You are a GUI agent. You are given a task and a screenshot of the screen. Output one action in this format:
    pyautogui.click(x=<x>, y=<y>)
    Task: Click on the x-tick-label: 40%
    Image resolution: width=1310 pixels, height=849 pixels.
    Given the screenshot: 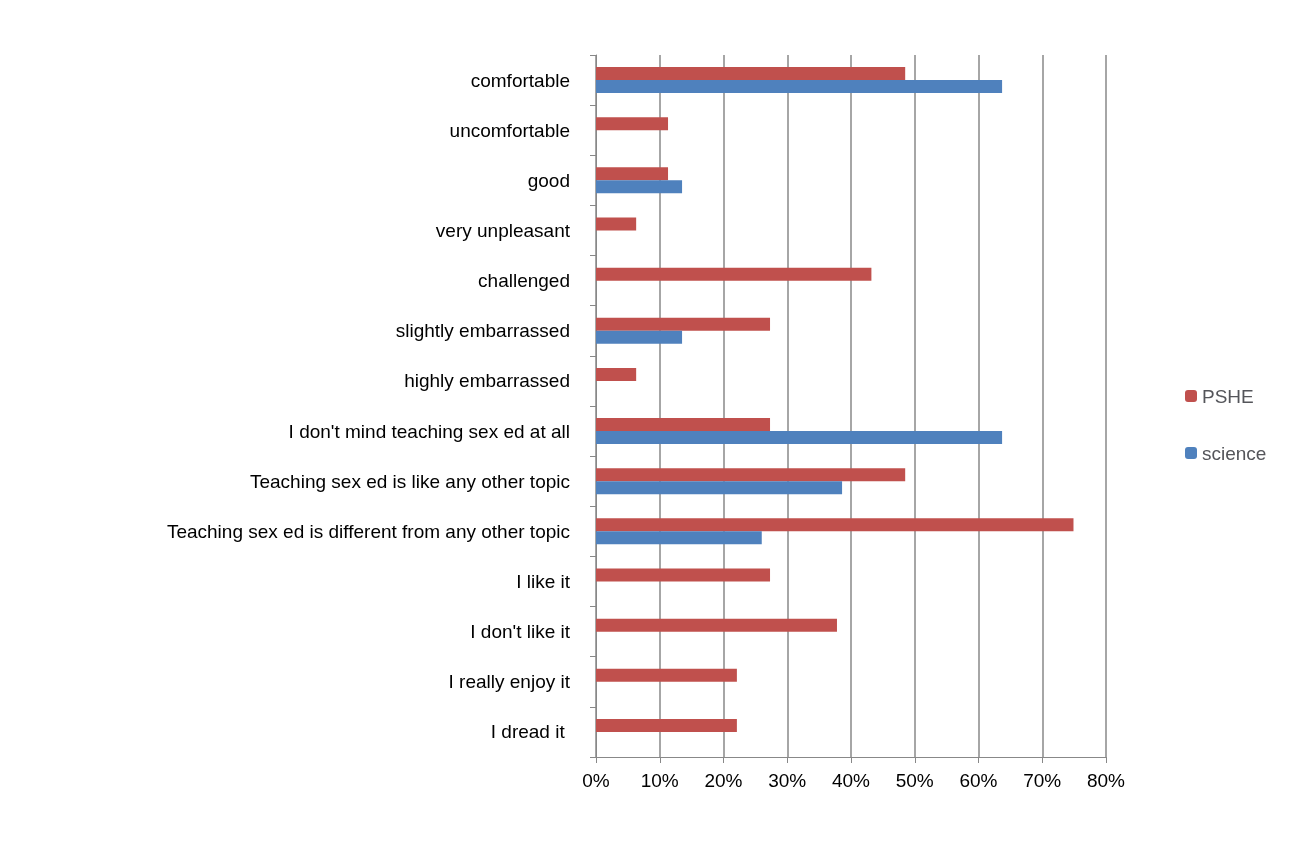 What is the action you would take?
    pyautogui.click(x=851, y=780)
    